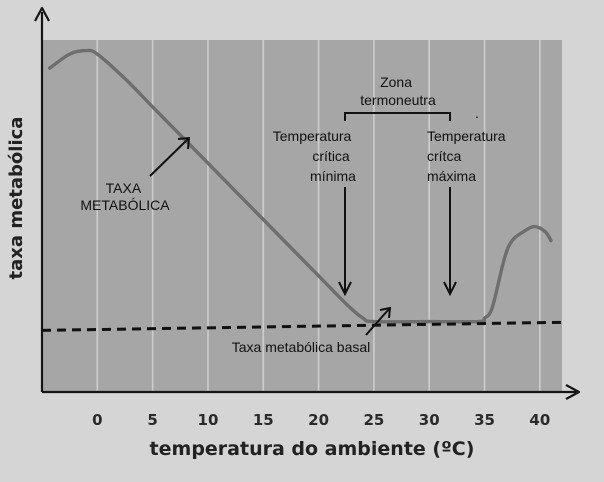 This screenshot has height=482, width=604. I want to click on max-pointer-arrowhead, so click(450, 289).